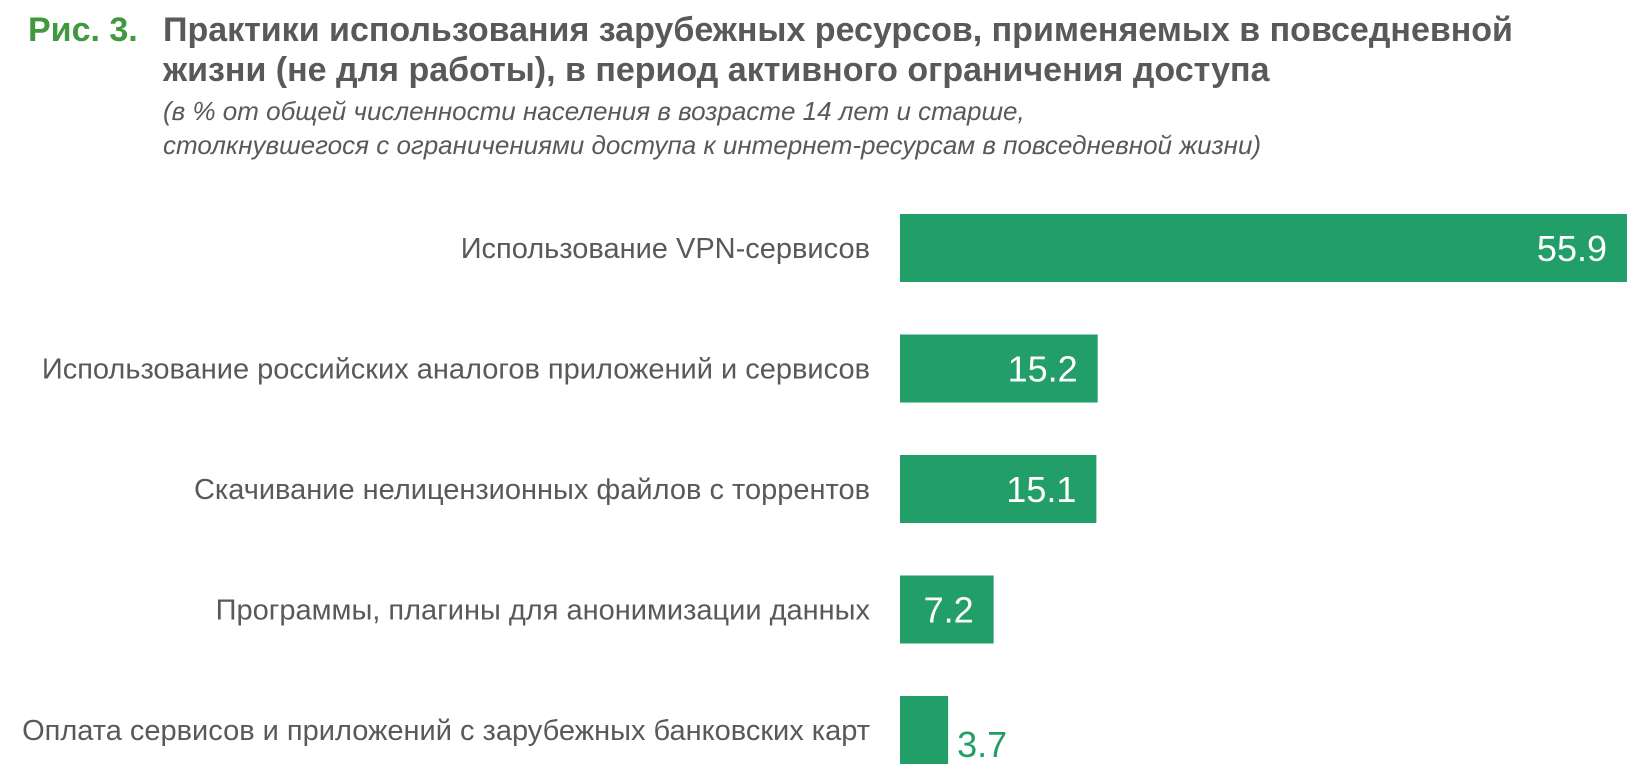 This screenshot has height=780, width=1640. What do you see at coordinates (1041, 489) in the screenshot?
I see `value-label: 15.1` at bounding box center [1041, 489].